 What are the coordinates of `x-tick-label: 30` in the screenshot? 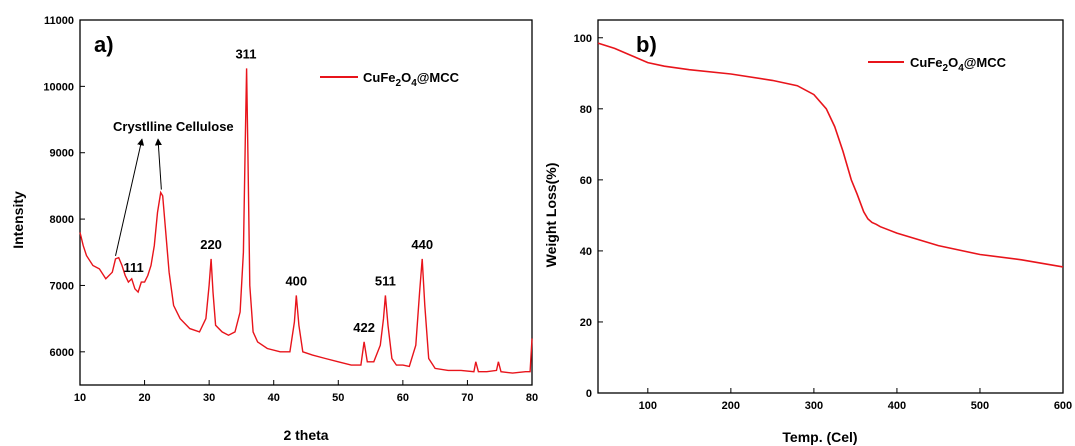 It's located at (209, 398).